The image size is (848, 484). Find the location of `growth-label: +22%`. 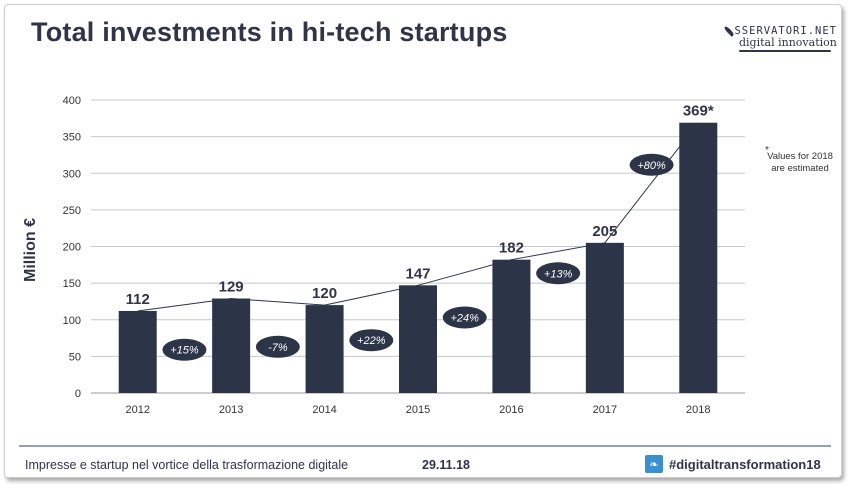

growth-label: +22% is located at coordinates (371, 341).